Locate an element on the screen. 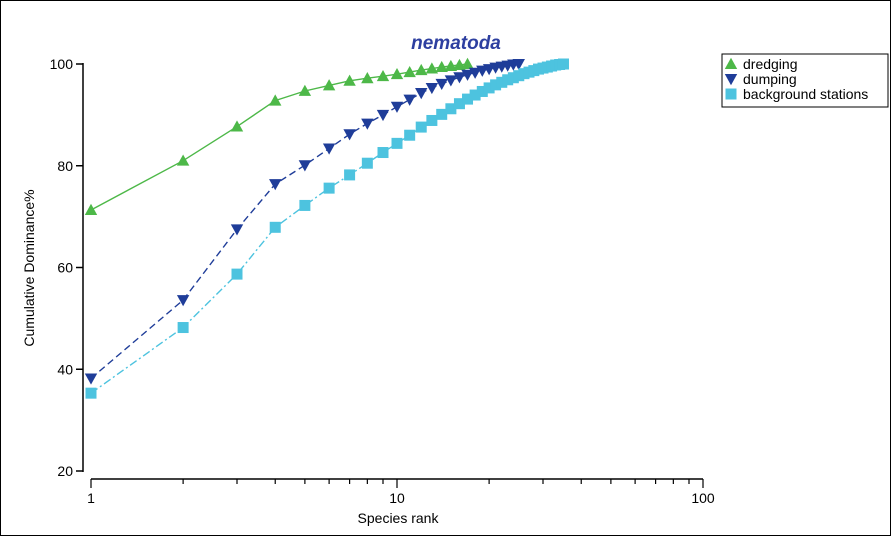  series-dredging is located at coordinates (279, 136).